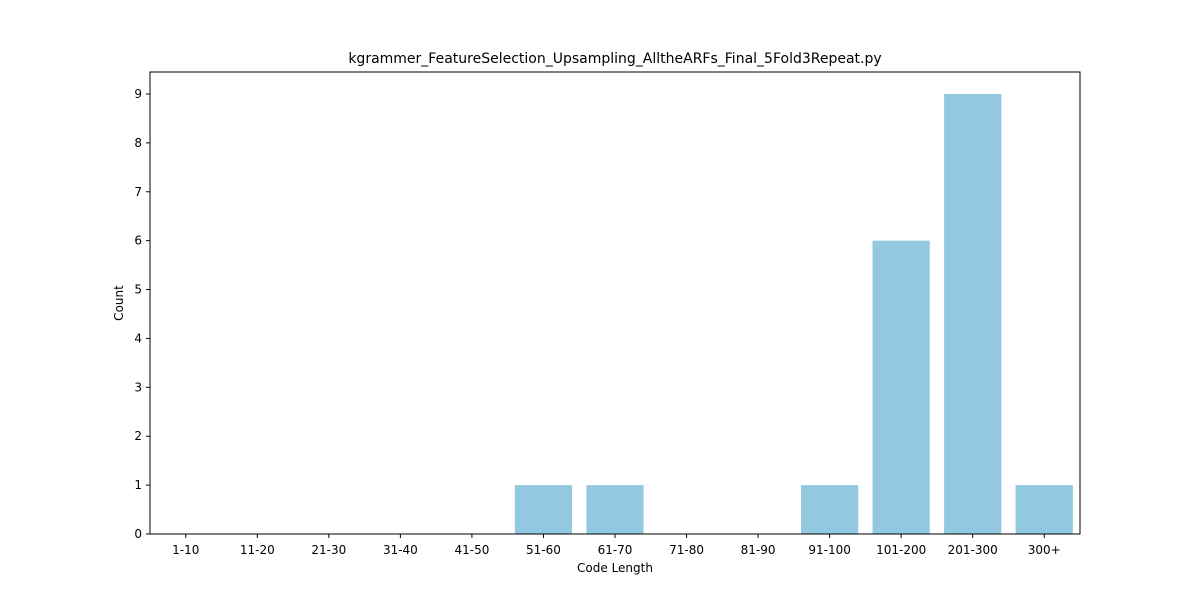 This screenshot has height=600, width=1200. What do you see at coordinates (758, 550) in the screenshot?
I see `x-tick-label: 81-90` at bounding box center [758, 550].